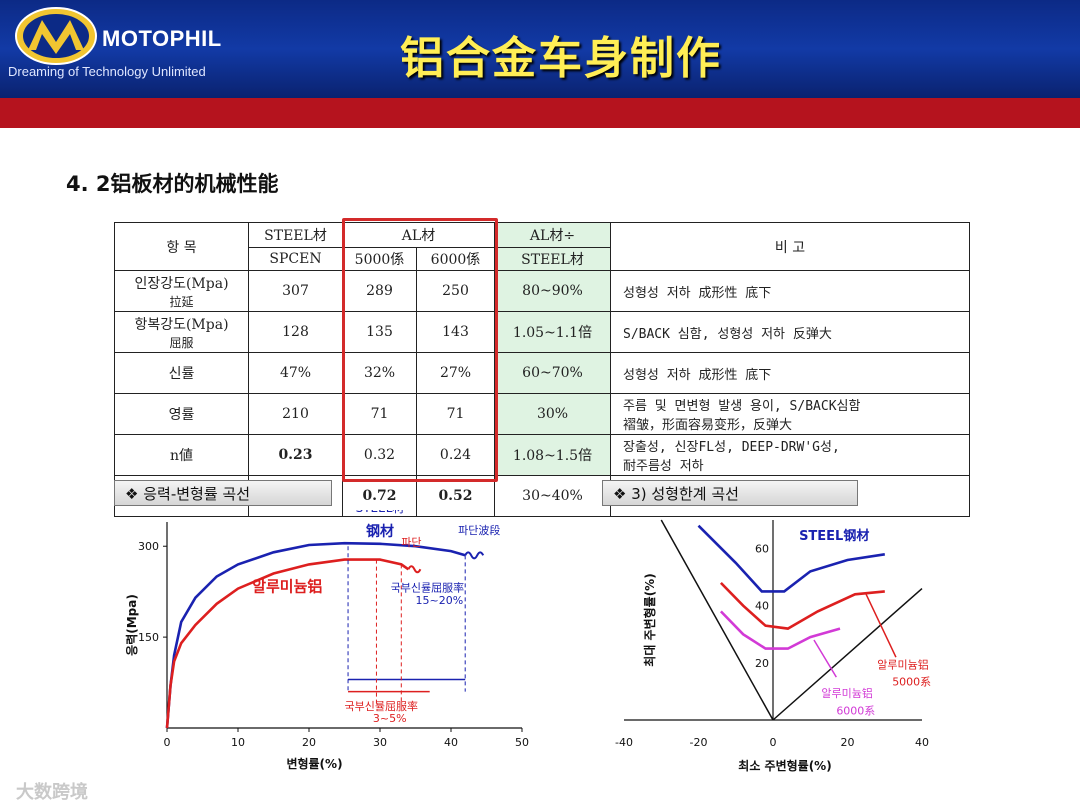 The height and width of the screenshot is (810, 1080). I want to click on cell-al6000: 0.24, so click(455, 455).